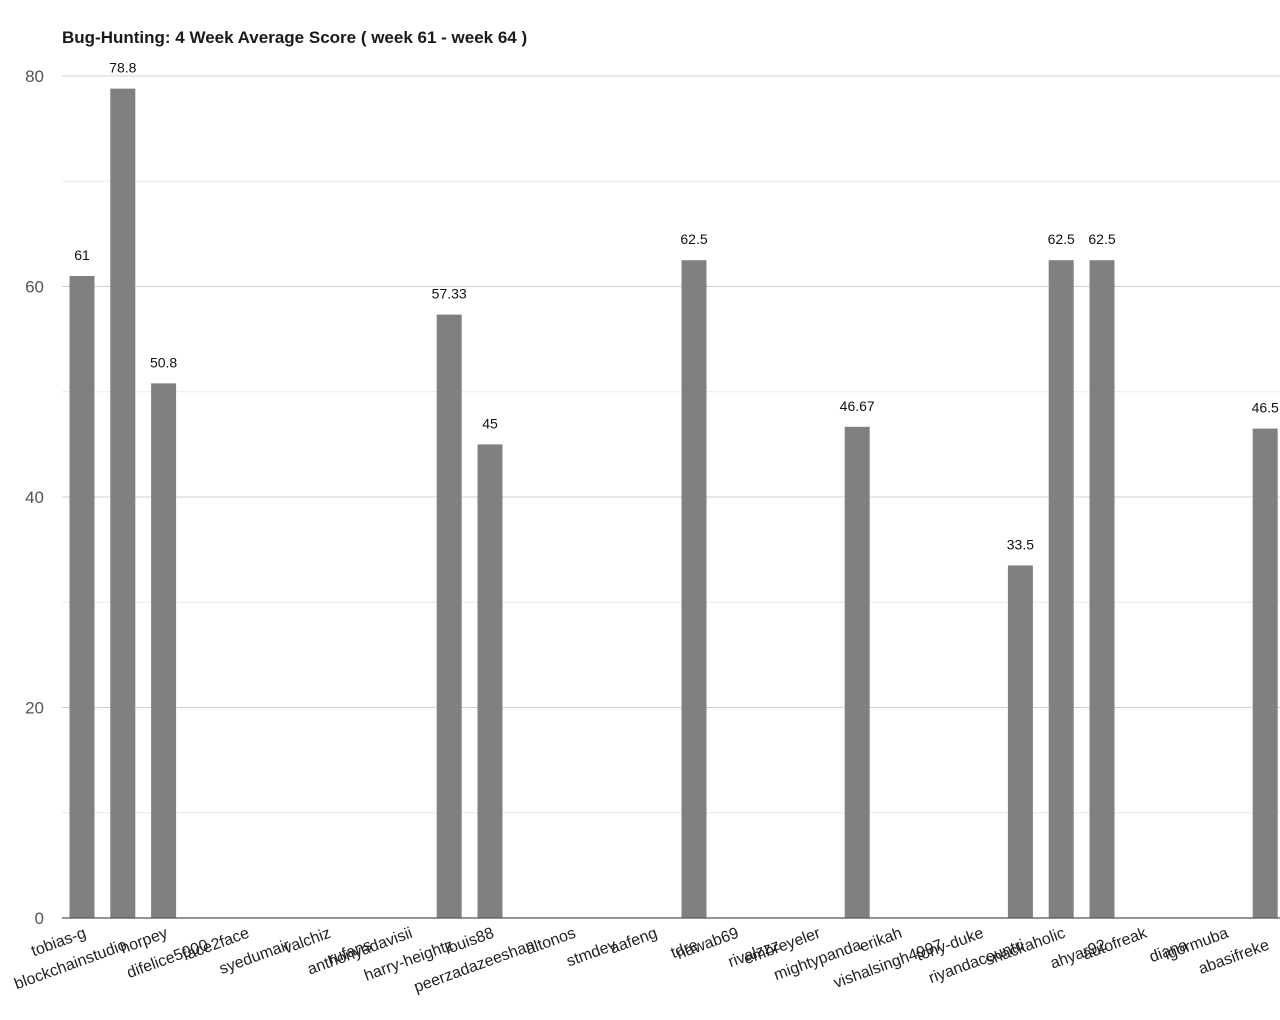  Describe the element at coordinates (490, 681) in the screenshot. I see `bar-louis88` at that location.